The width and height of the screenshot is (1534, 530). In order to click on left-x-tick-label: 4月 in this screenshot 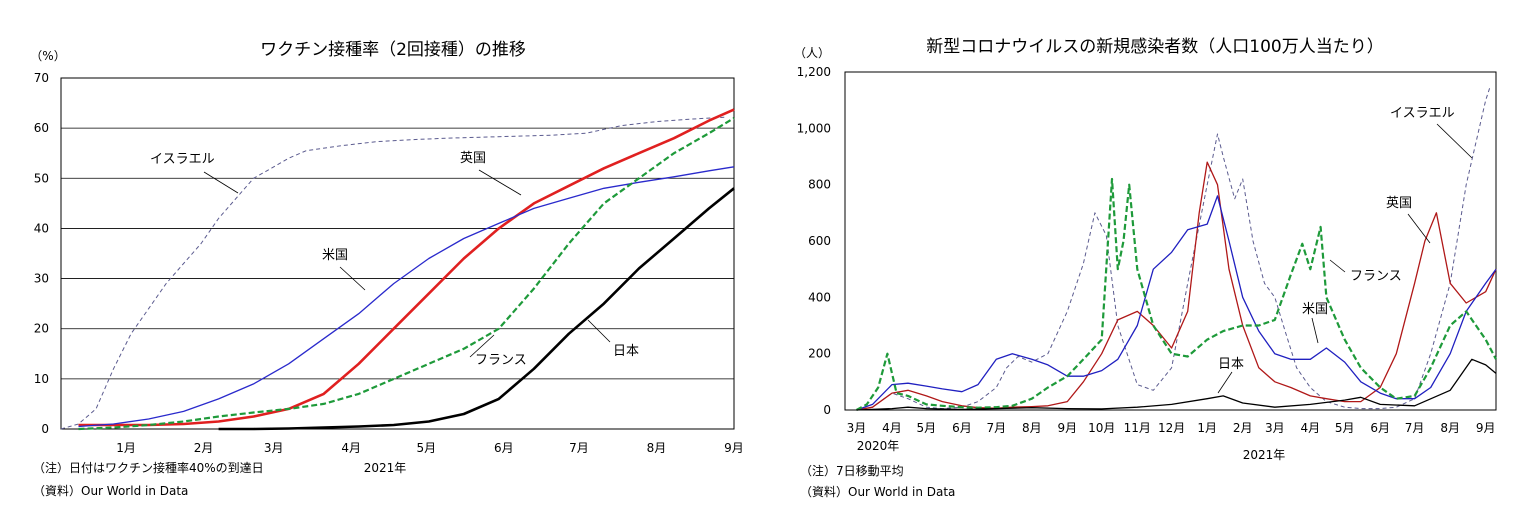, I will do `click(351, 448)`.